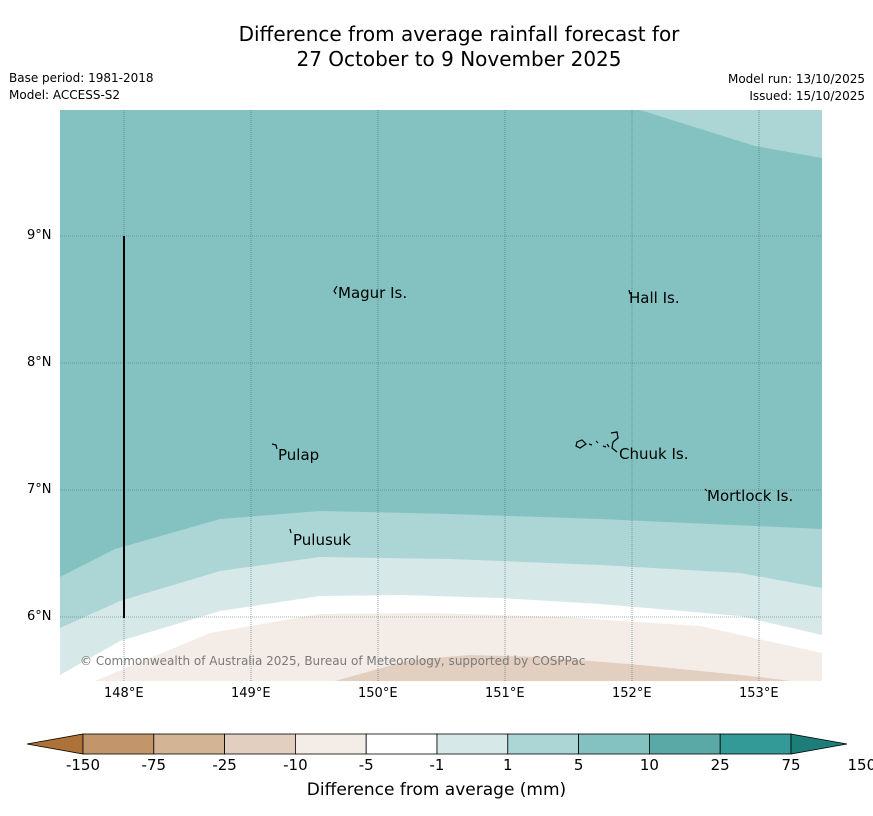 This screenshot has width=873, height=816. Describe the element at coordinates (274, 446) in the screenshot. I see `pulap-island-shape` at that location.